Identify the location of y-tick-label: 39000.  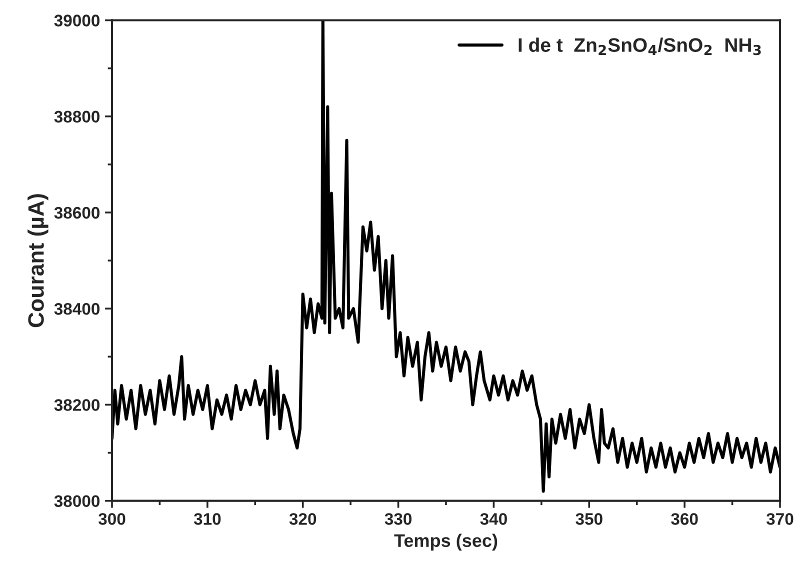
(77, 20).